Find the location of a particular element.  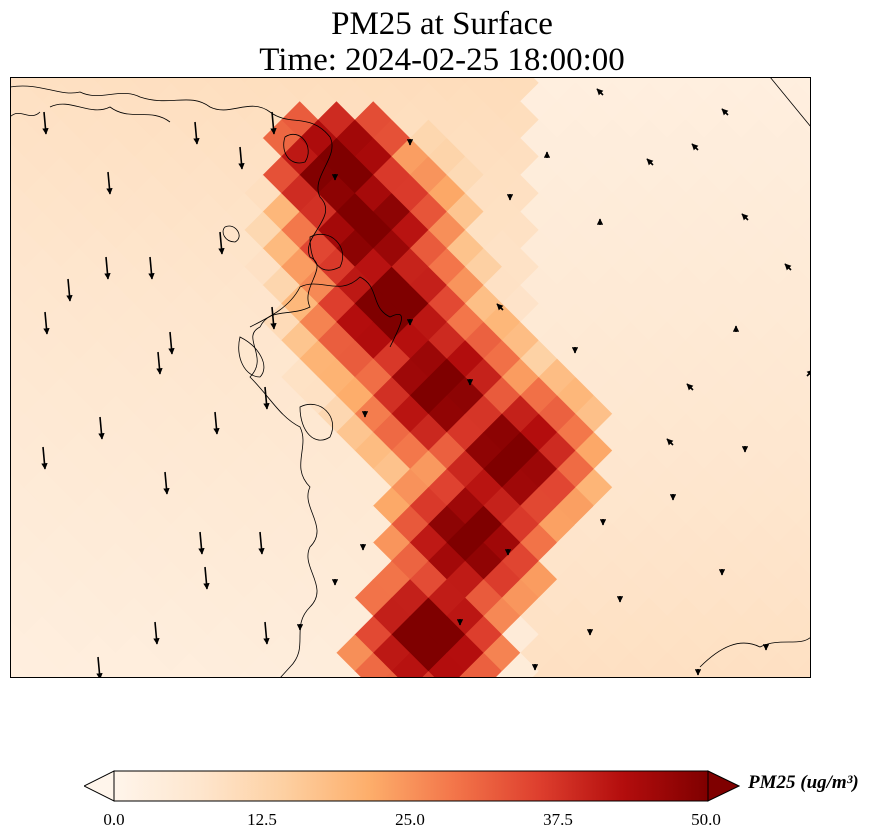

colorbar is located at coordinates (412, 786).